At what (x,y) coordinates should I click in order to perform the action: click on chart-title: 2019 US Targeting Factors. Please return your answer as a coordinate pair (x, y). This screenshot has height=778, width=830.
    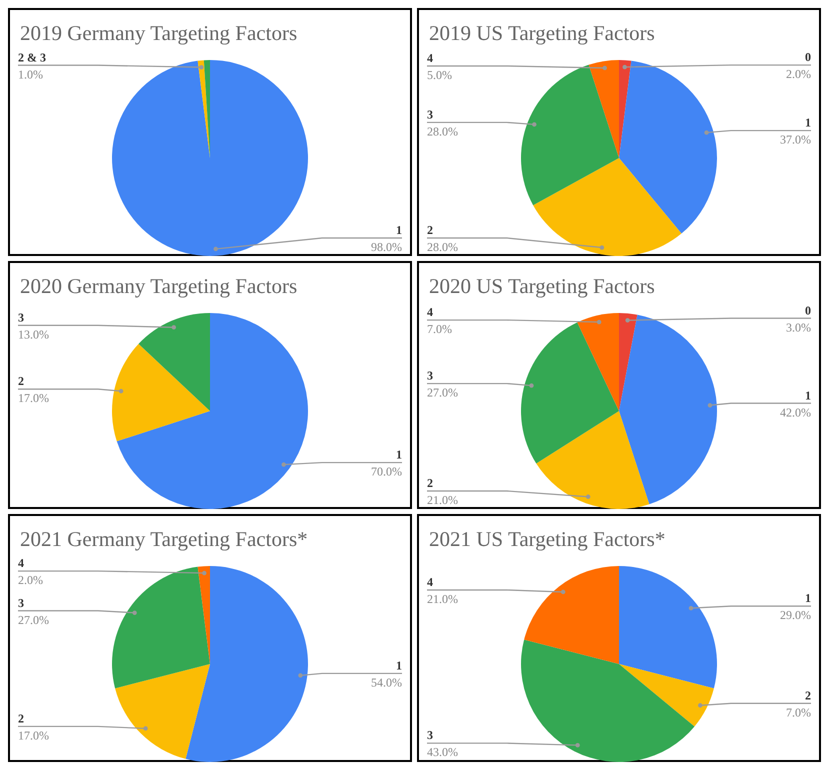
    Looking at the image, I should click on (542, 33).